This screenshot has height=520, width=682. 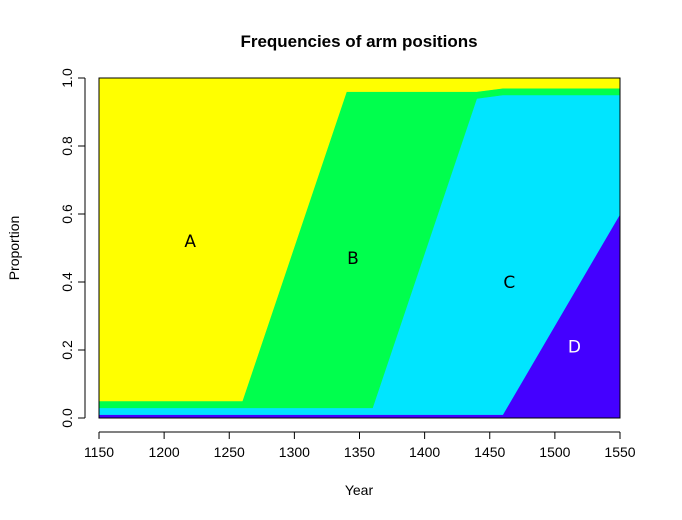 What do you see at coordinates (359, 490) in the screenshot?
I see `x-axis-label: Year` at bounding box center [359, 490].